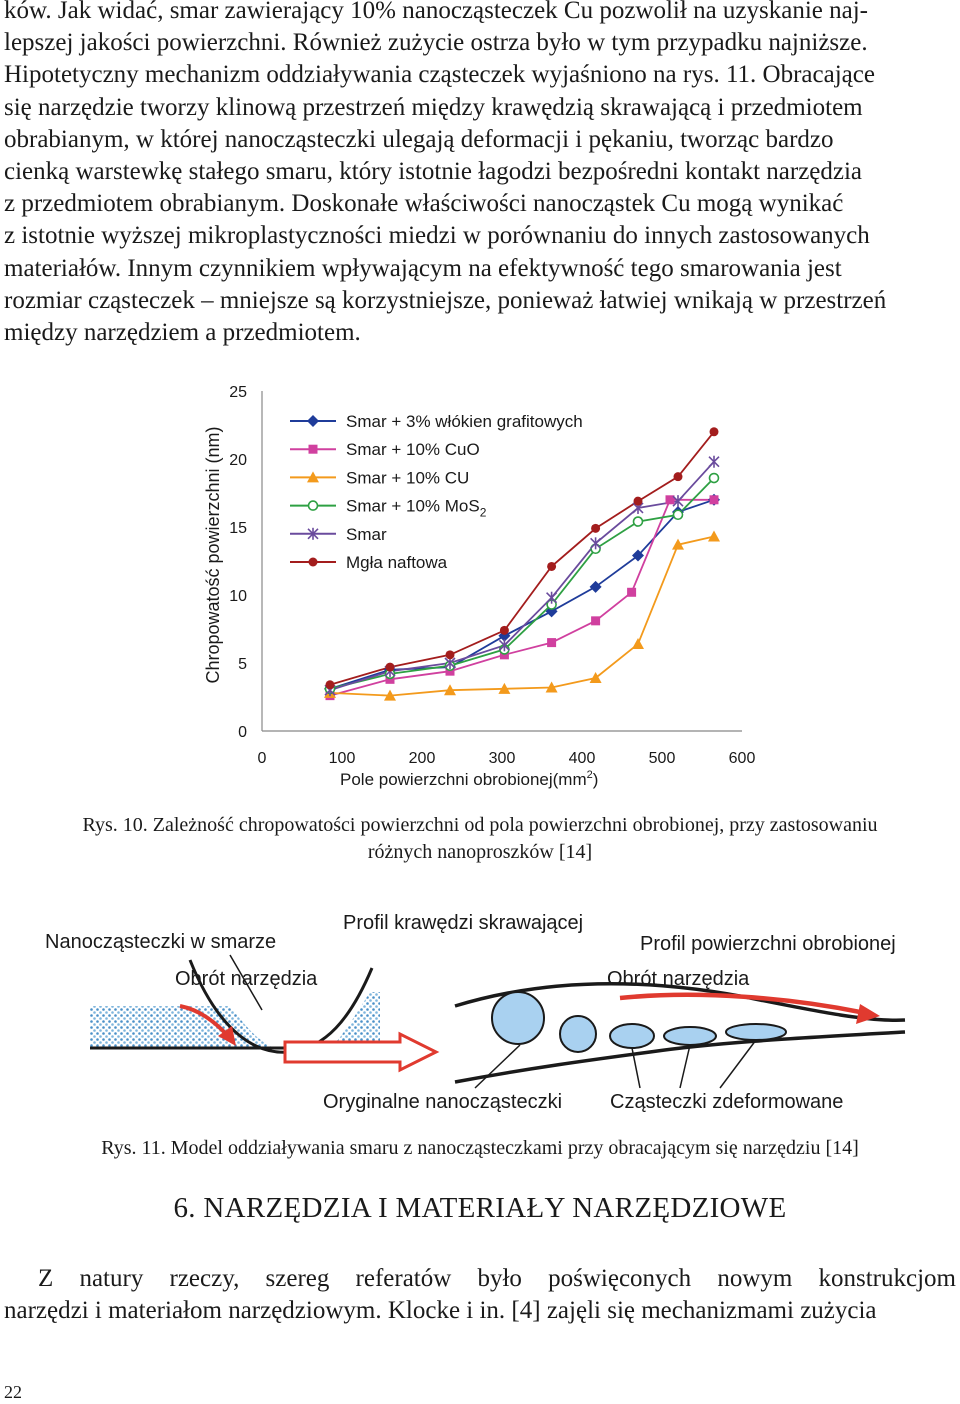 This screenshot has height=1404, width=960. Describe the element at coordinates (416, 508) in the screenshot. I see `legend-label: Smar + 10% MoS2` at that location.